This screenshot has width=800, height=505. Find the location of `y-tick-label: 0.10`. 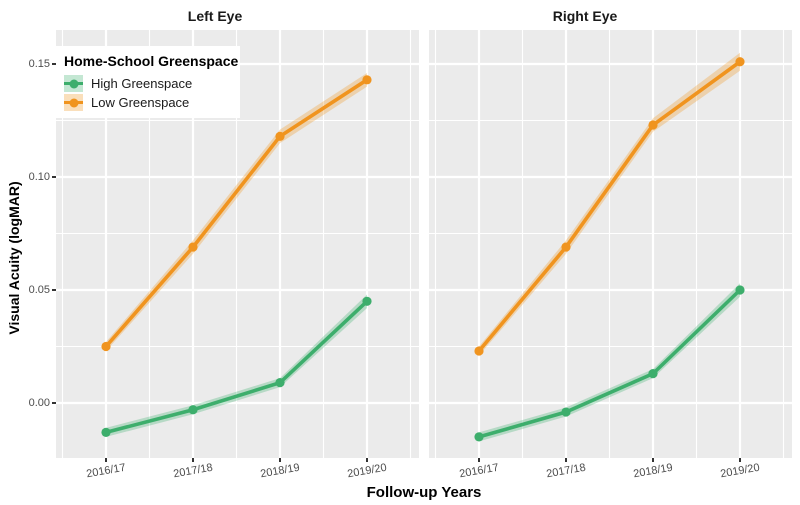

y-tick-label: 0.10 is located at coordinates (39, 177).